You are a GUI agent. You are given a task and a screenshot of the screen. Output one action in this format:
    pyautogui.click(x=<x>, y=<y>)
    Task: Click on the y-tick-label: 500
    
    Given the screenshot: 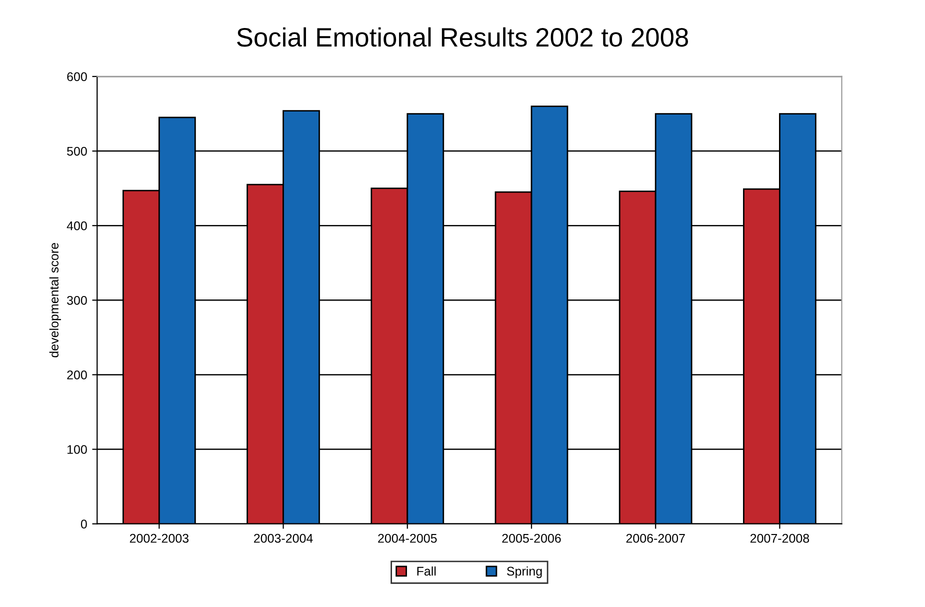 What is the action you would take?
    pyautogui.click(x=77, y=151)
    